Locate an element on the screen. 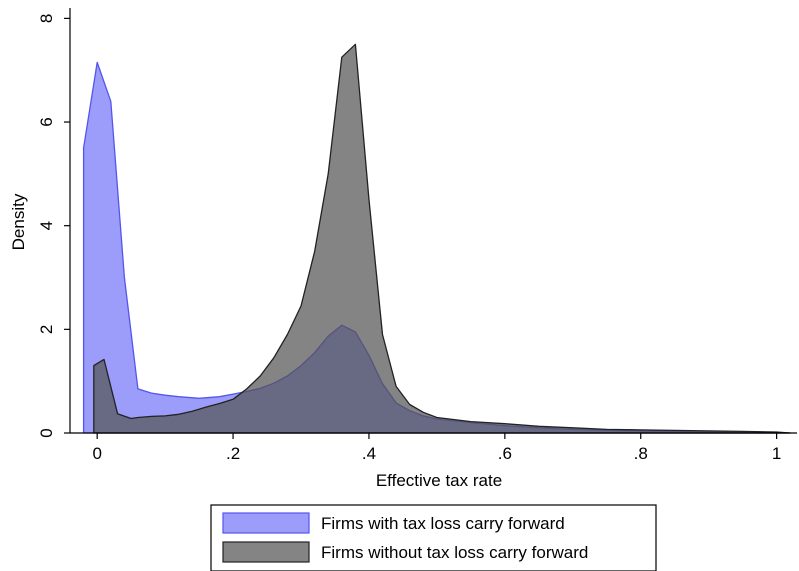 This screenshot has width=799, height=571. x-tick-label: .2 is located at coordinates (233, 453).